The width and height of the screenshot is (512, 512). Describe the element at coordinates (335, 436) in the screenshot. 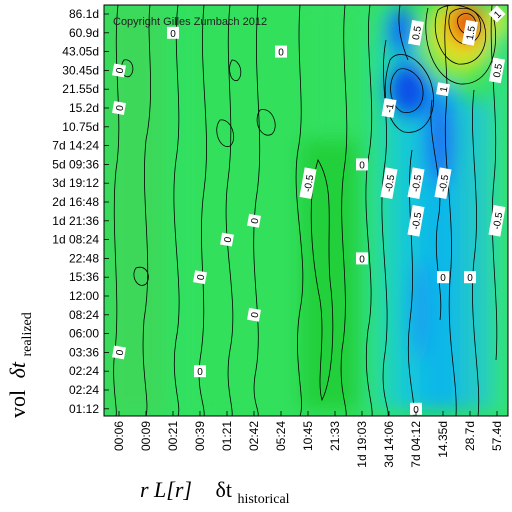

I see `x-tick-label: 21:33` at that location.